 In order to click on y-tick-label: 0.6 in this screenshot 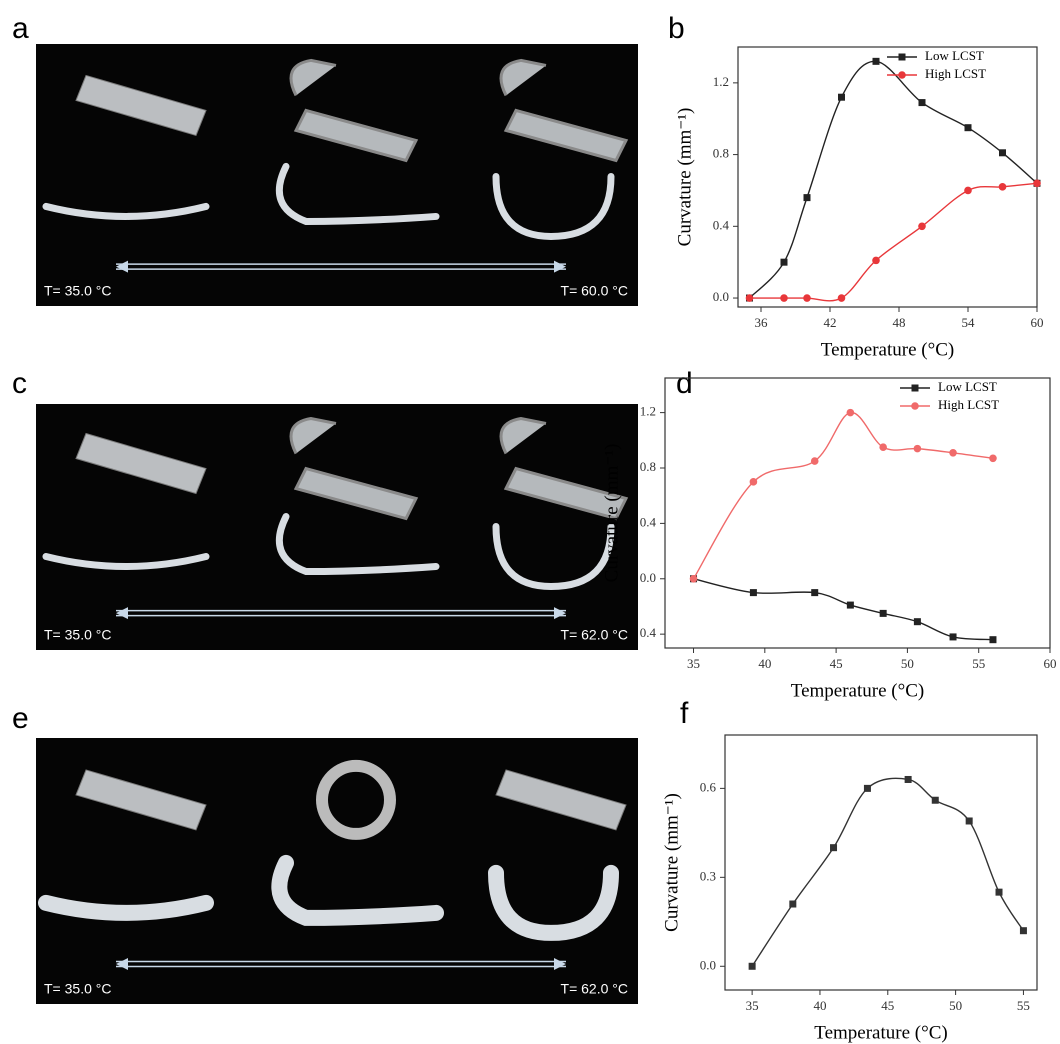, I will do `click(708, 786)`.